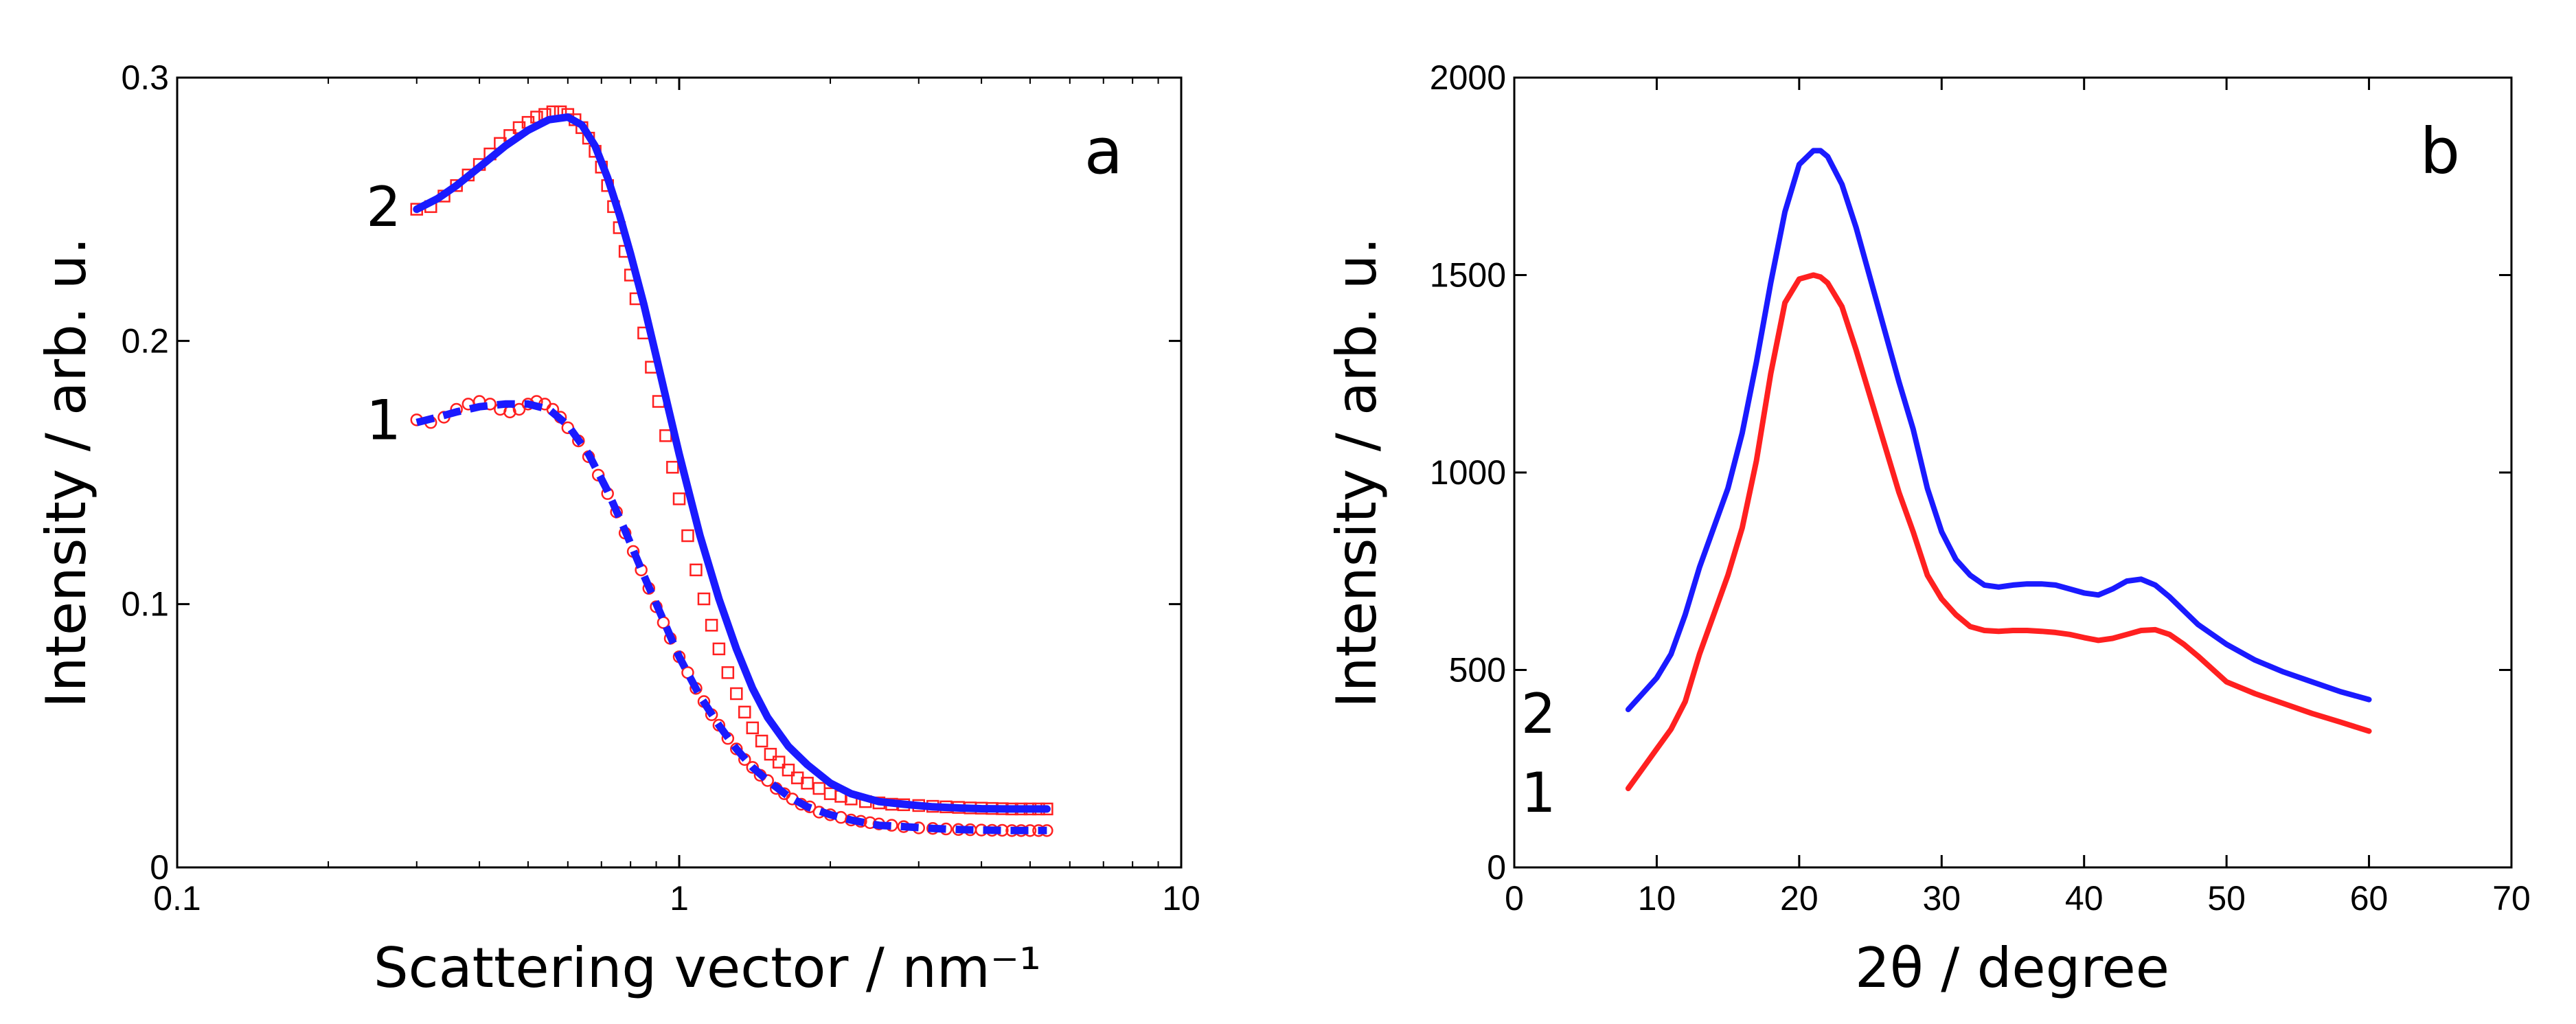  Describe the element at coordinates (1468, 472) in the screenshot. I see `y-tick-label: 1000` at that location.